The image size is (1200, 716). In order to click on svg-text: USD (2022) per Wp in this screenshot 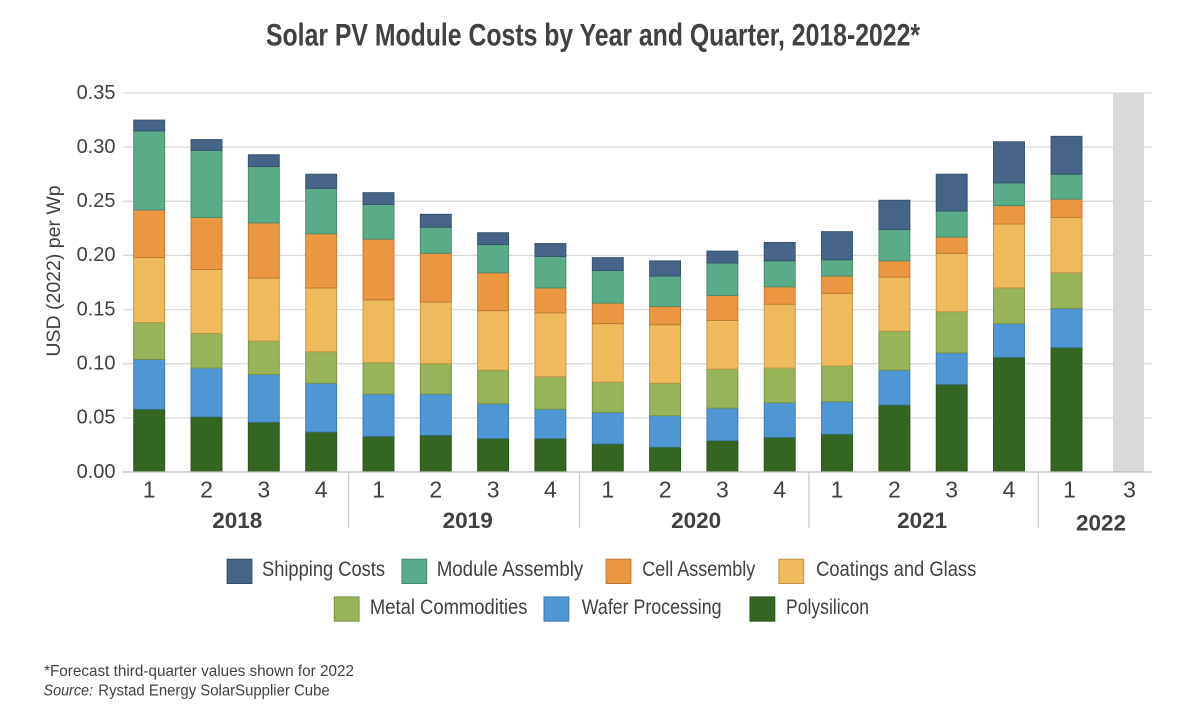, I will do `click(54, 270)`.